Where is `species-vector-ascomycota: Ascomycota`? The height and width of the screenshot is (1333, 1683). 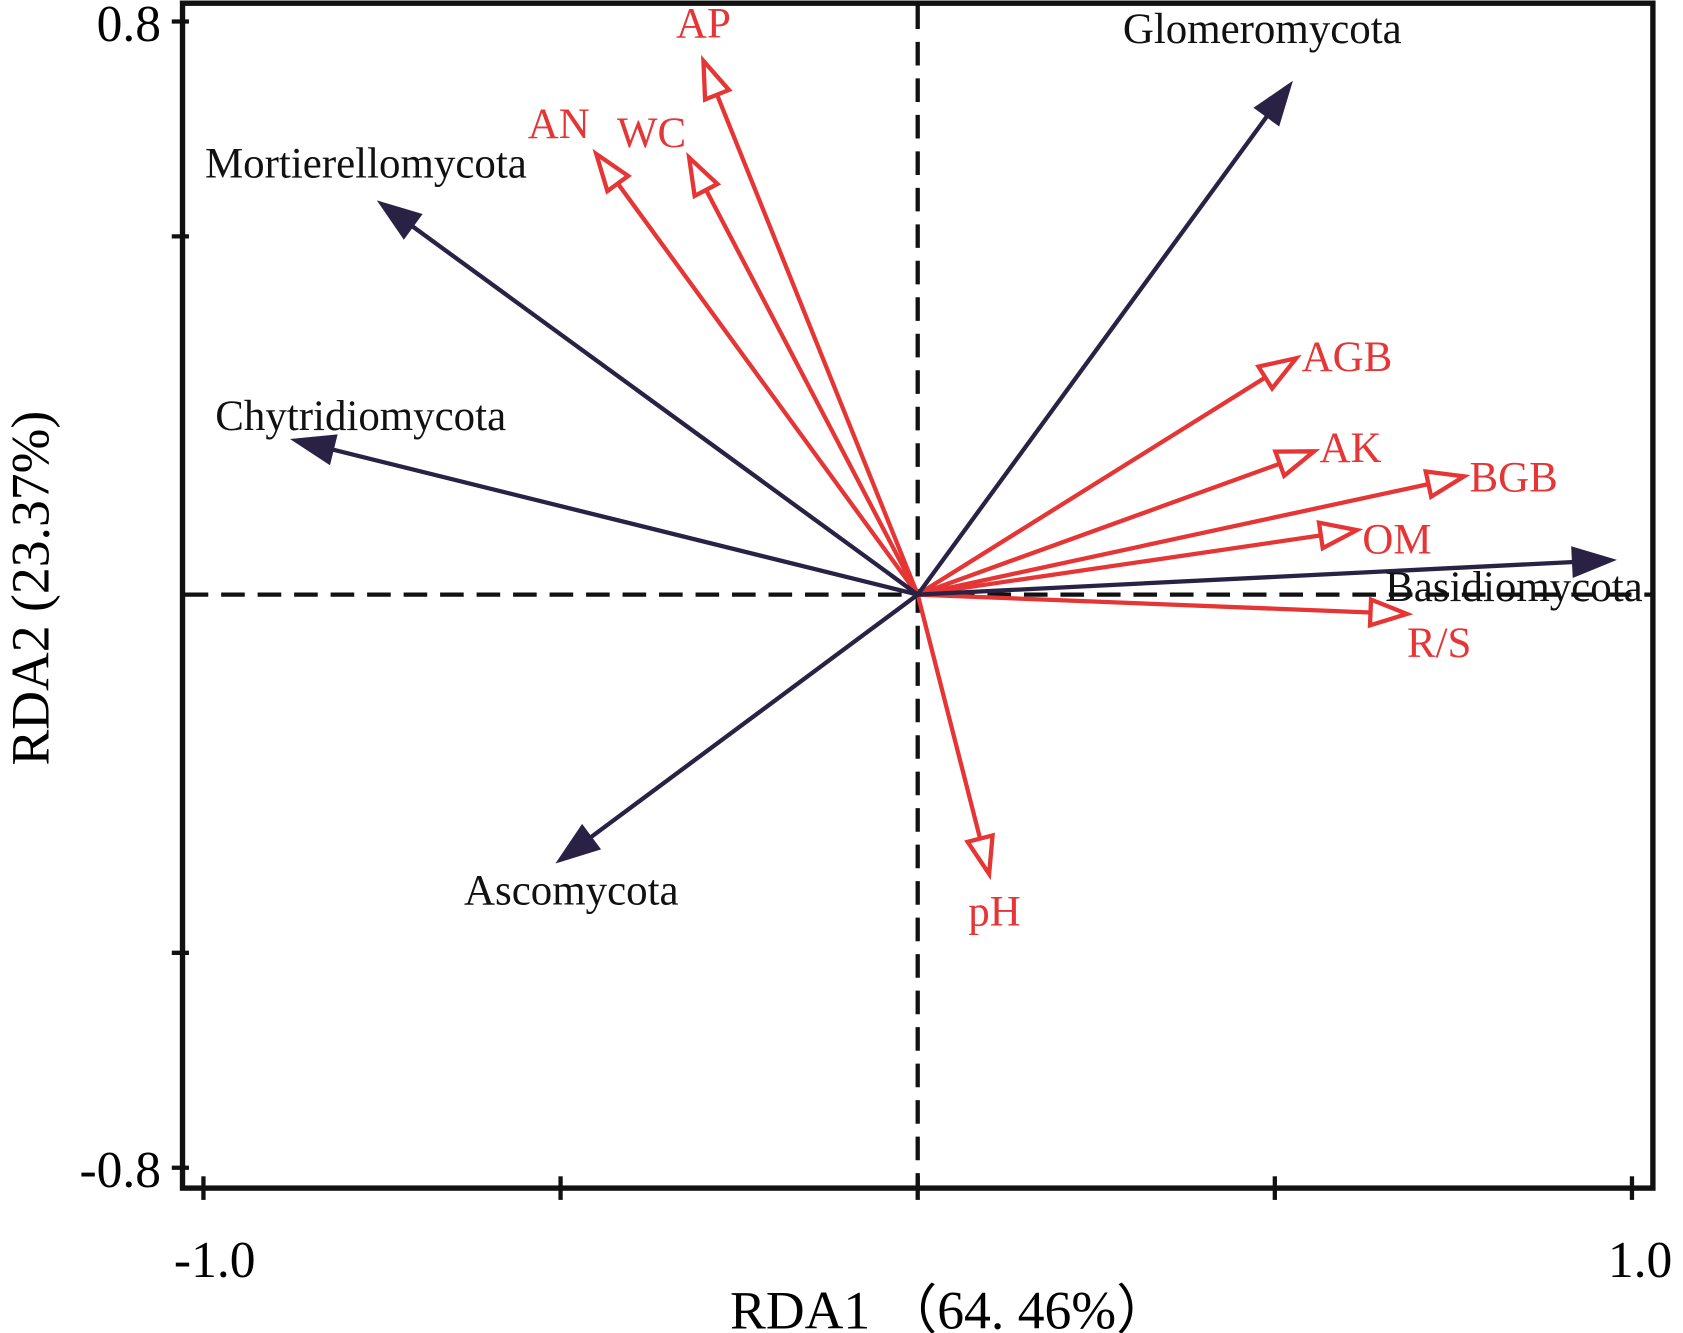
species-vector-ascomycota: Ascomycota is located at coordinates (691, 753).